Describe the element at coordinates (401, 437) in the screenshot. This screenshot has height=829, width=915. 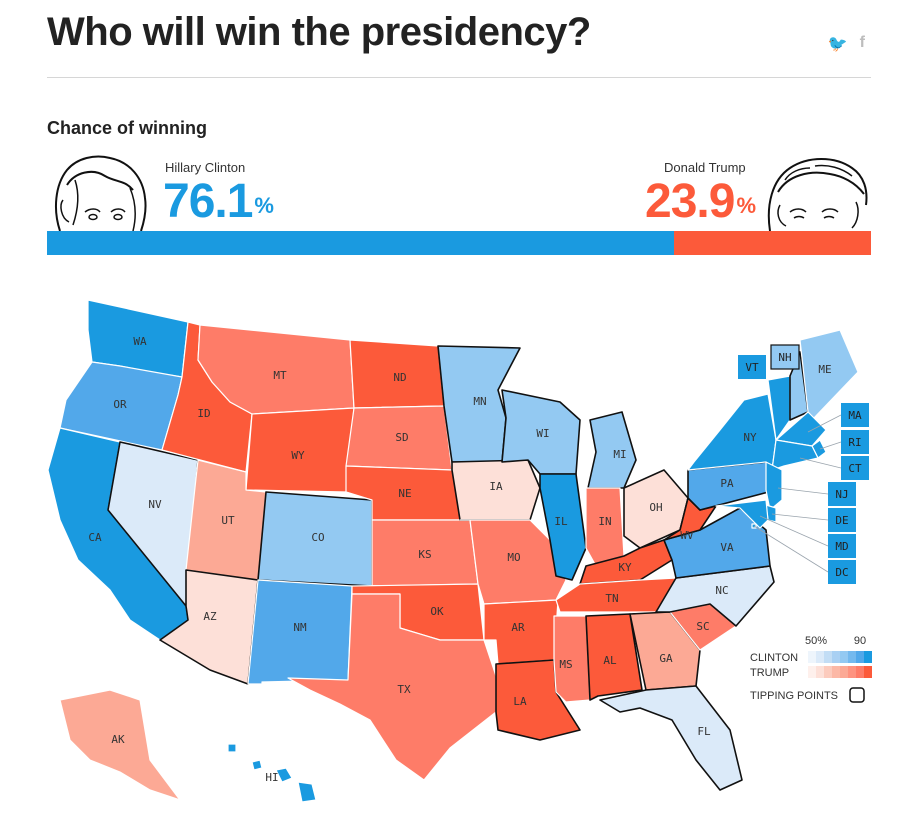
I see `state-label-sd: SD` at that location.